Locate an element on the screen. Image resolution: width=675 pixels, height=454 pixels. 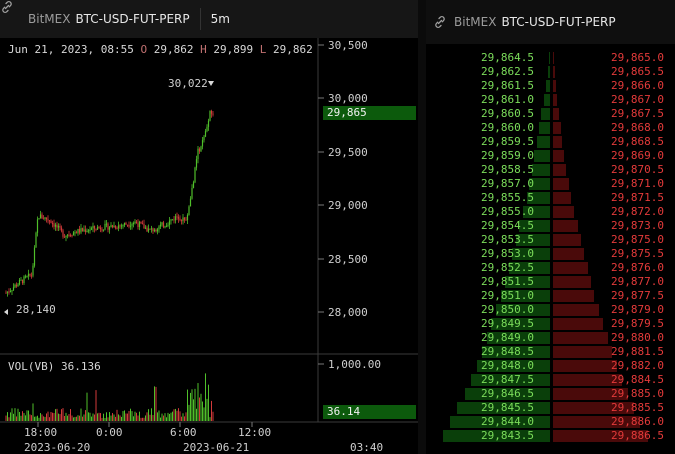
ask-depth-bar is located at coordinates (565, 226).